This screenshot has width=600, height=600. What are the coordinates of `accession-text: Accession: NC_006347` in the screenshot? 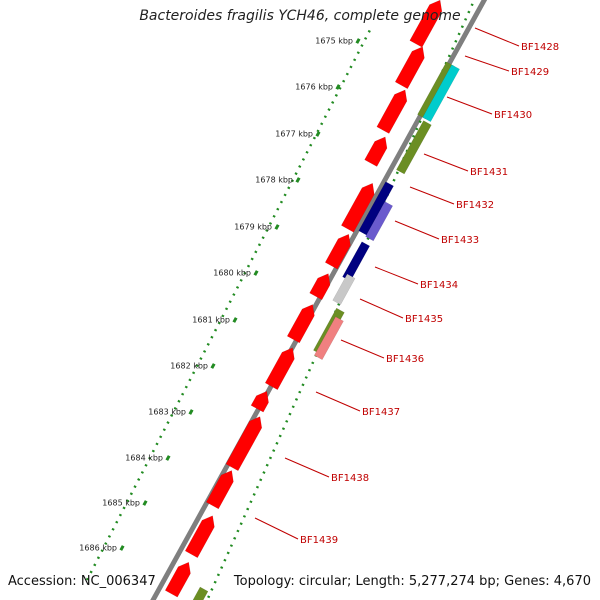 It's located at (82, 581).